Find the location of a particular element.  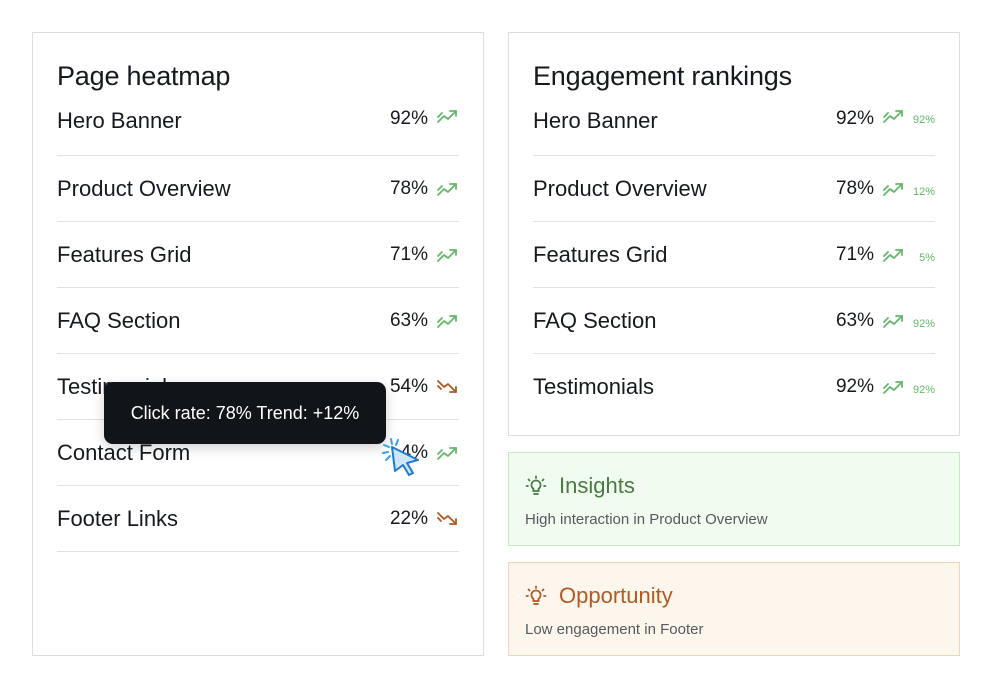

heatmap-row-pct: 22% is located at coordinates (408, 518).